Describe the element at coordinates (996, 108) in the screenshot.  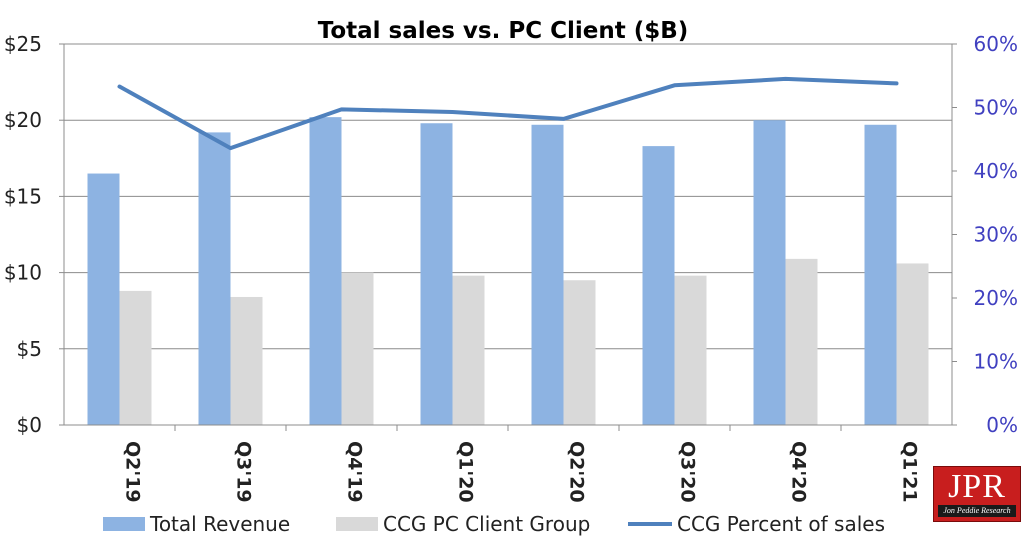
I see `y-right-tick-label: 50%` at that location.